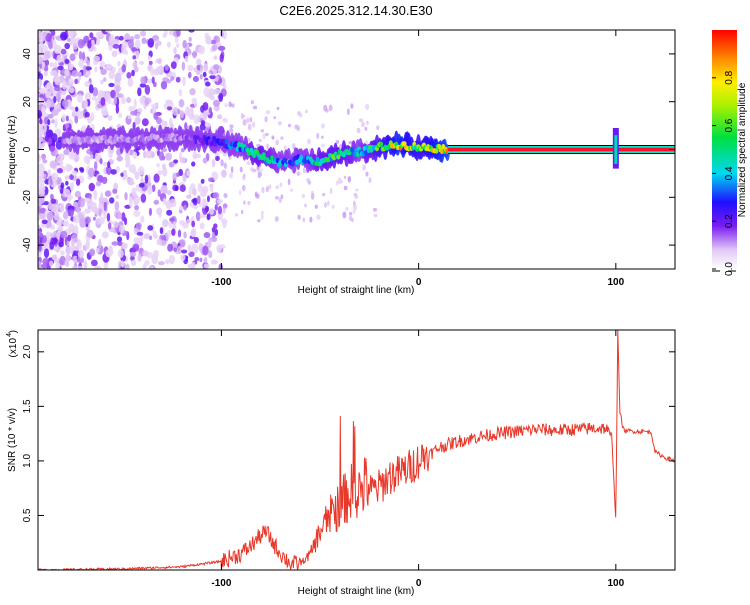 This screenshot has height=605, width=750. Describe the element at coordinates (742, 149) in the screenshot. I see `colorbar-label: Normalized spectral amplitude` at that location.